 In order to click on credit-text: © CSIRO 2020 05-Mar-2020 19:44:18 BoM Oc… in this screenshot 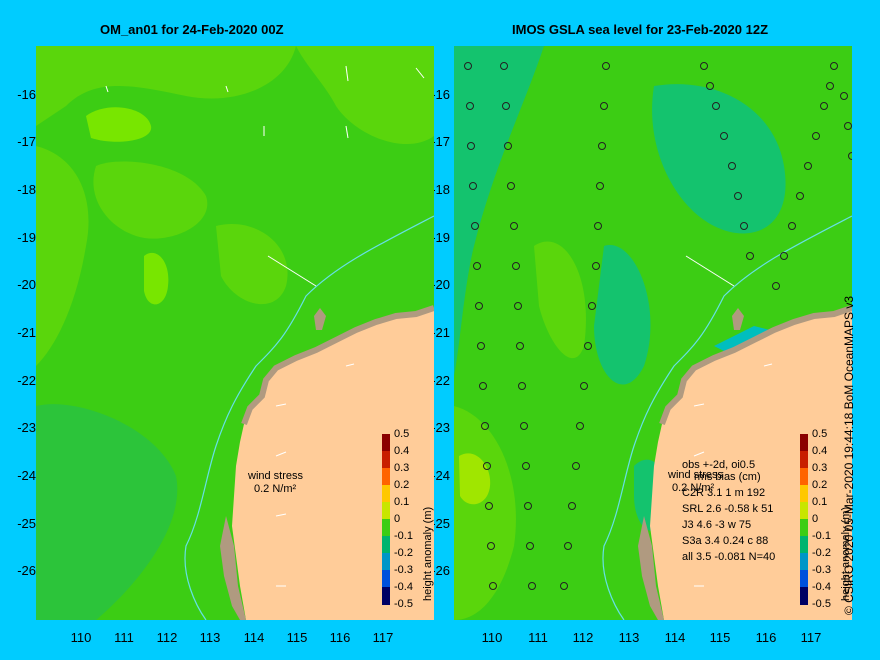, I will do `click(849, 455)`.